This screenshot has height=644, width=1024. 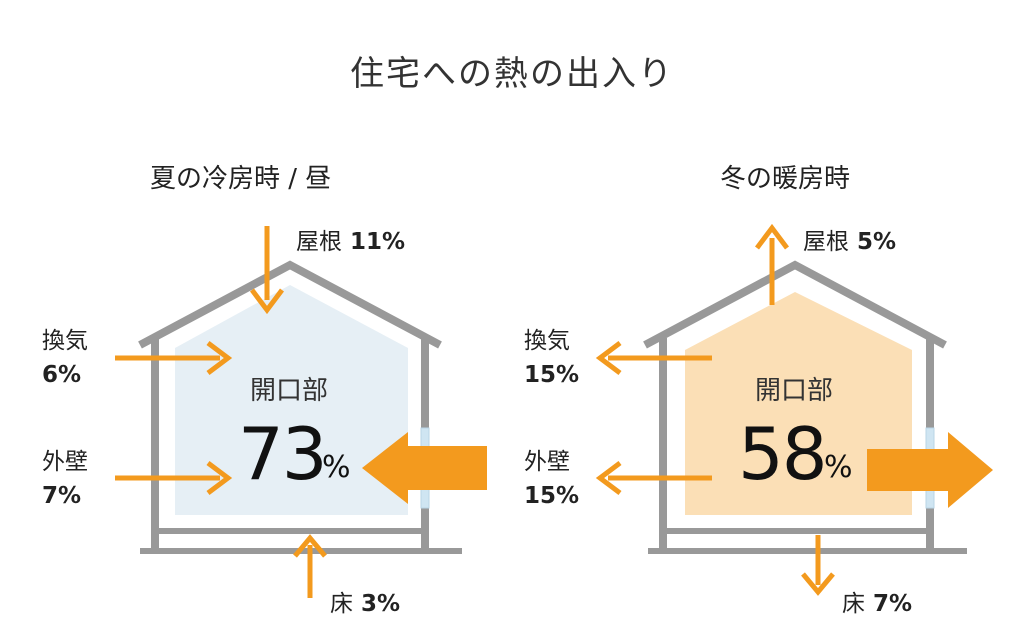 I want to click on summer-vent-name: 換気, so click(x=65, y=341).